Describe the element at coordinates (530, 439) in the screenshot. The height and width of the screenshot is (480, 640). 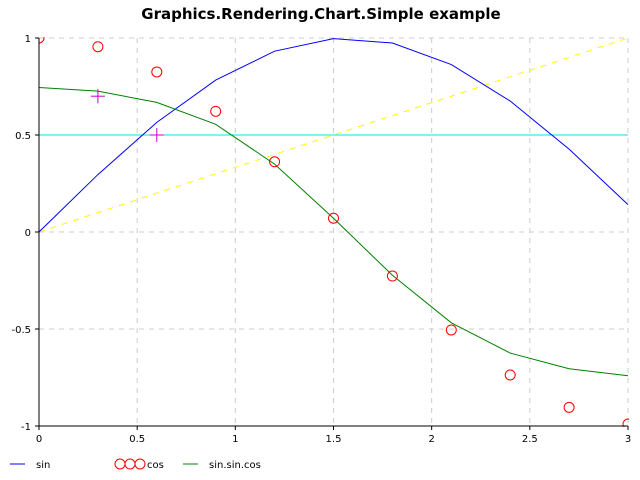
I see `x-tick-label: 2.5` at that location.